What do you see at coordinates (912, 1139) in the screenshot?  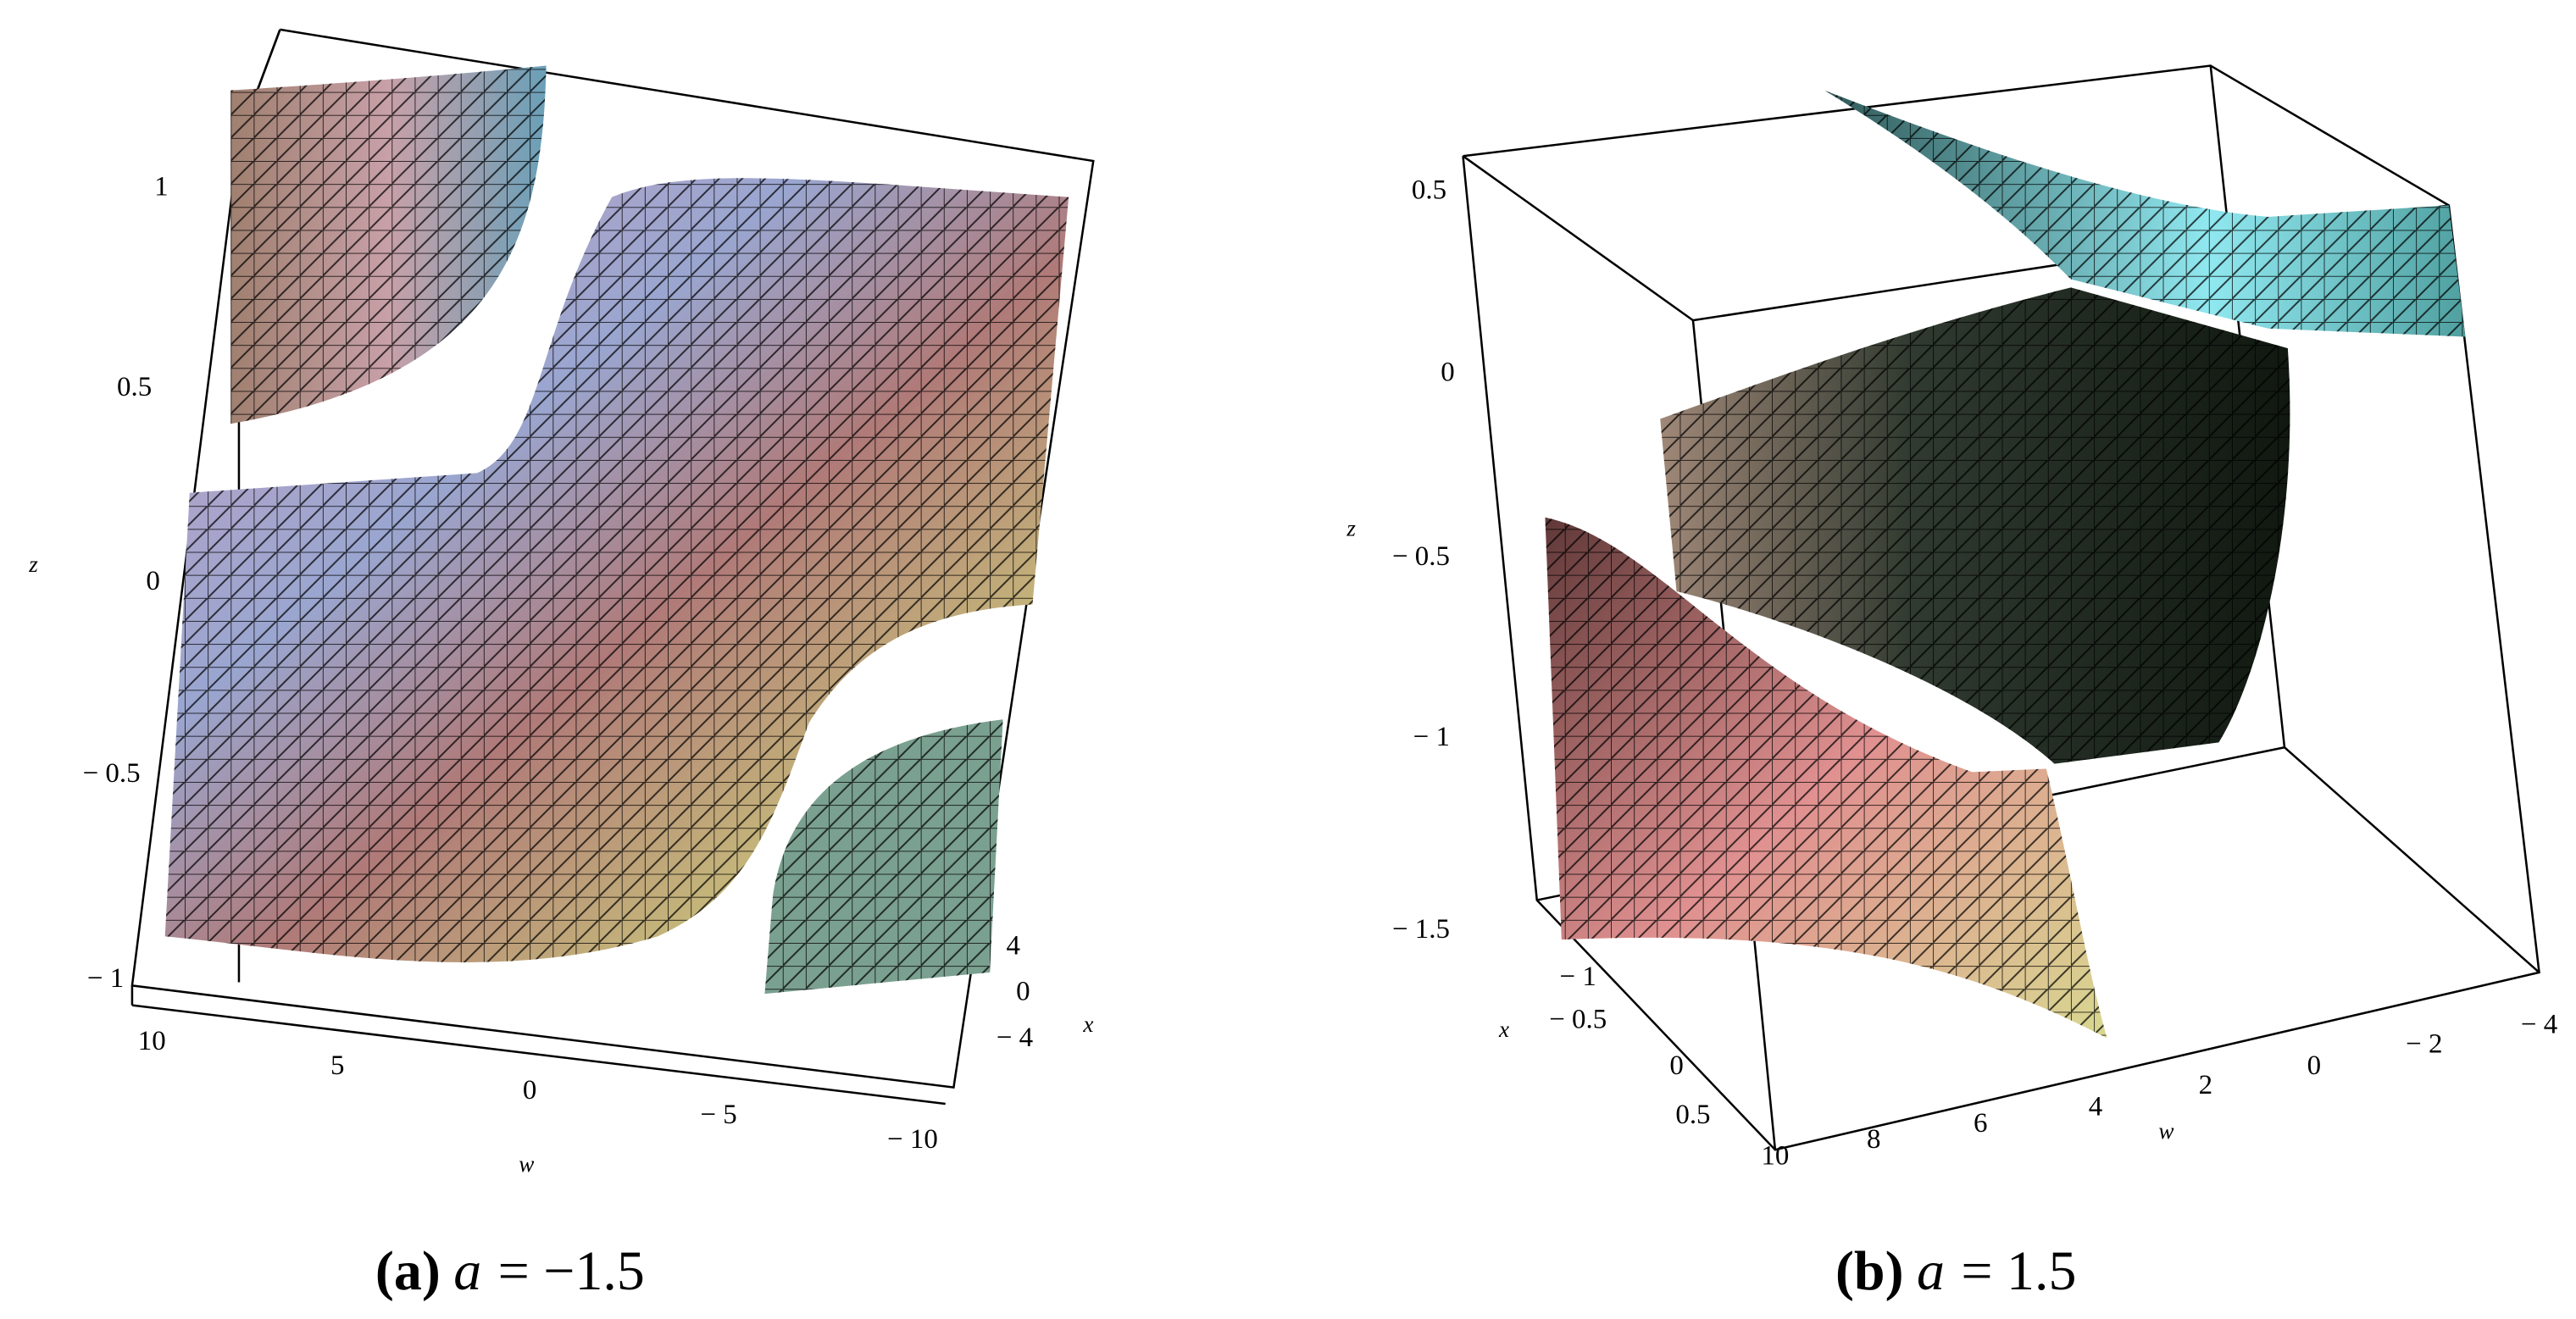 I see `tick-label: − 10` at bounding box center [912, 1139].